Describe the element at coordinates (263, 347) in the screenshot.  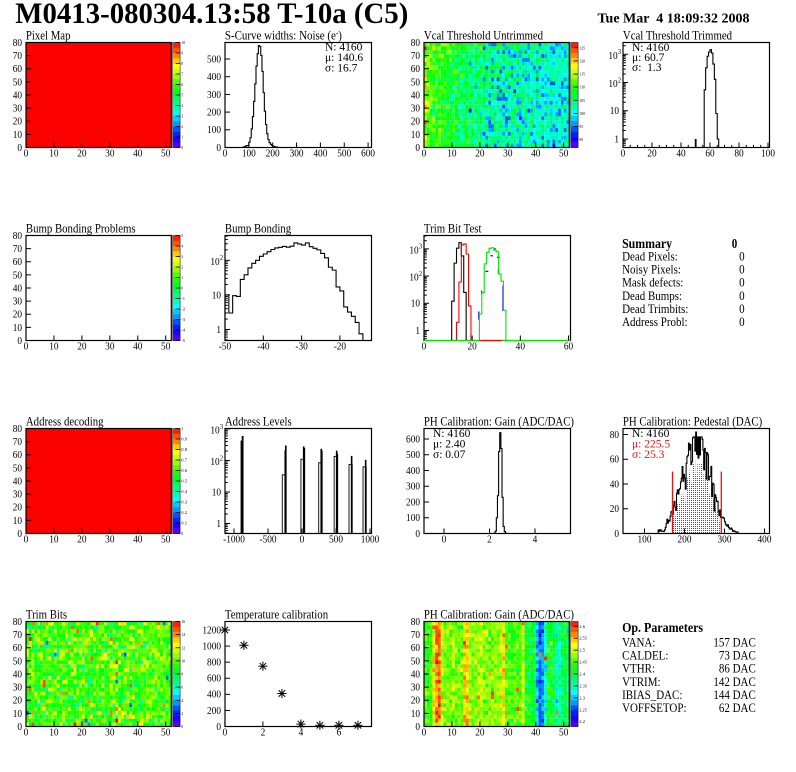
I see `svg-text: -40` at that location.